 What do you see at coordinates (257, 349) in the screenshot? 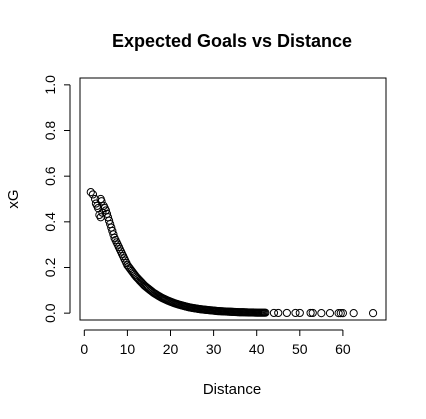
I see `x-tick-label: 40` at bounding box center [257, 349].